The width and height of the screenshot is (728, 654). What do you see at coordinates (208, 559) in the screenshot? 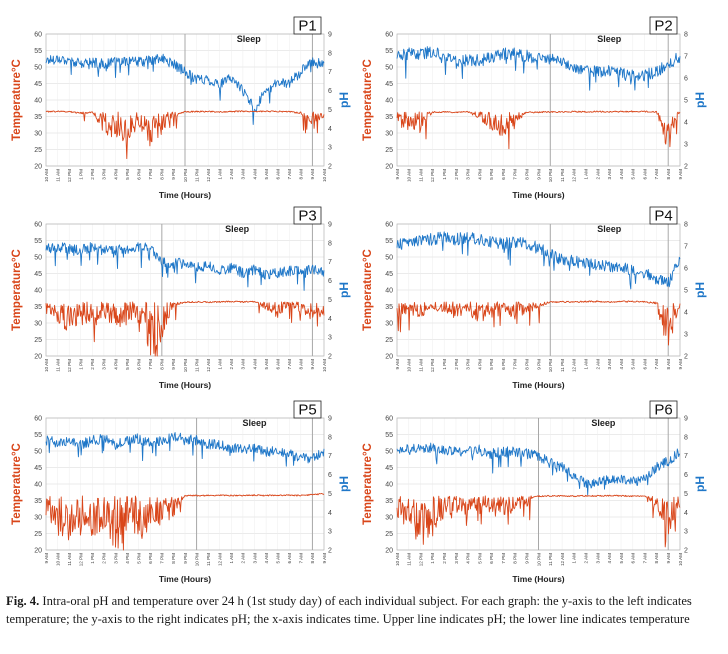
I see `x-tick-label: 11 PM` at bounding box center [208, 559].